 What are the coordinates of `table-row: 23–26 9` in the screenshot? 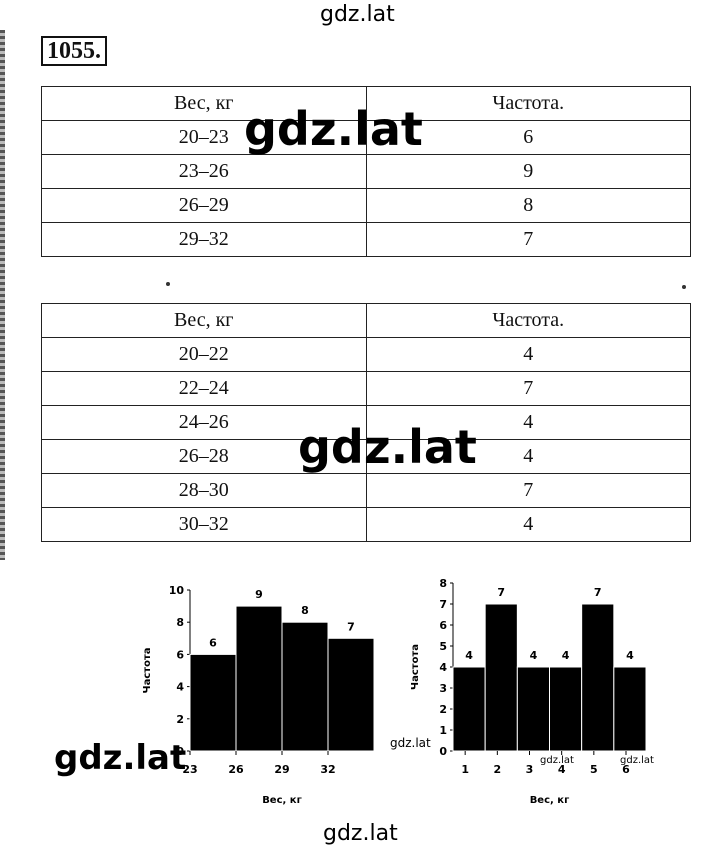 It's located at (366, 171).